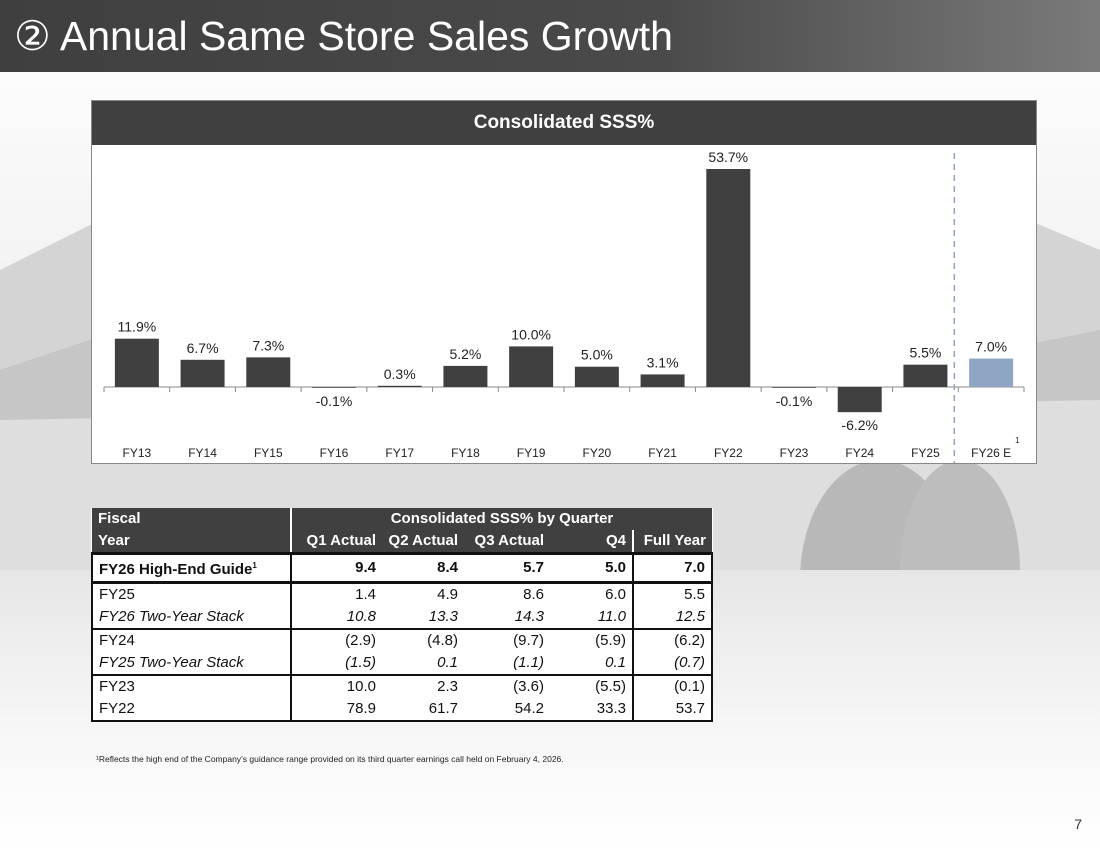 This screenshot has width=1100, height=849. Describe the element at coordinates (334, 387) in the screenshot. I see `bar-fy16` at that location.